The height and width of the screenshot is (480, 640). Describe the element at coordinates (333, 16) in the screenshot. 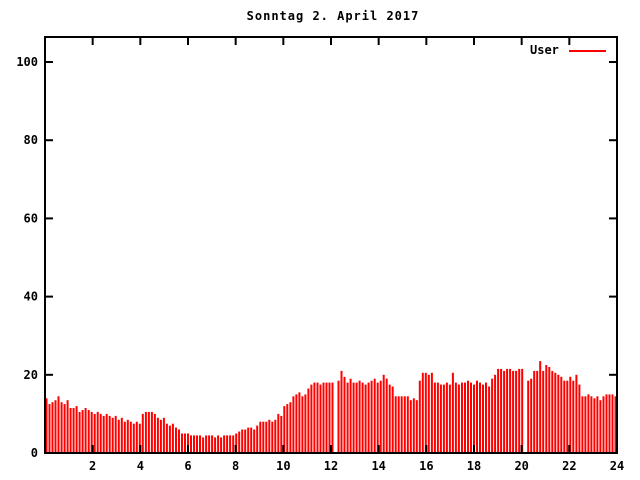

I see `chart-title: Sonntag 2. April 2017` at that location.